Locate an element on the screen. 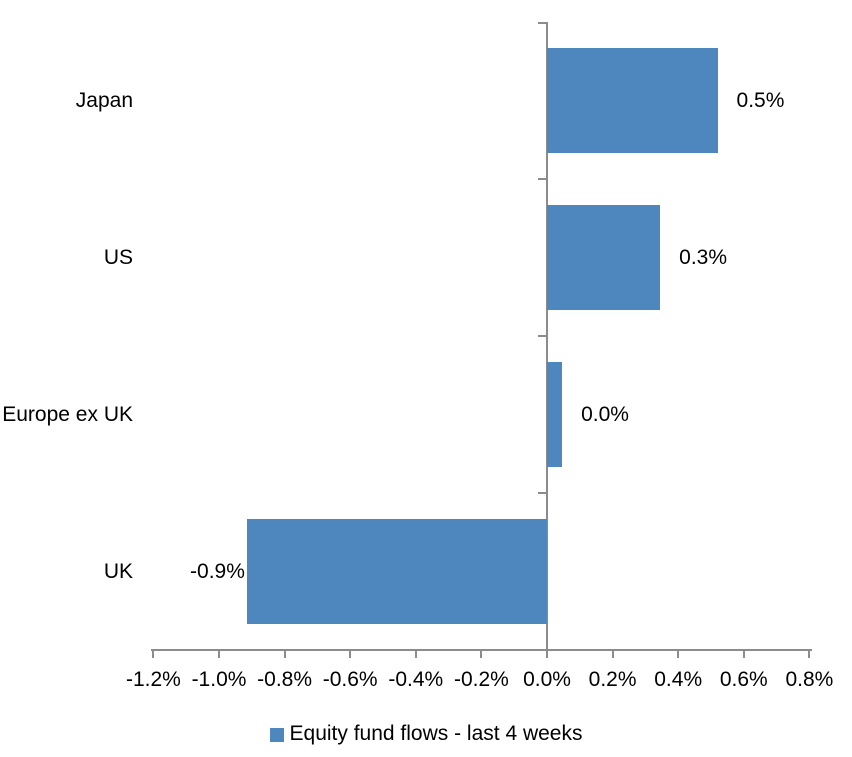 The height and width of the screenshot is (757, 852). x-axis-tick-label: -1.0% is located at coordinates (219, 679).